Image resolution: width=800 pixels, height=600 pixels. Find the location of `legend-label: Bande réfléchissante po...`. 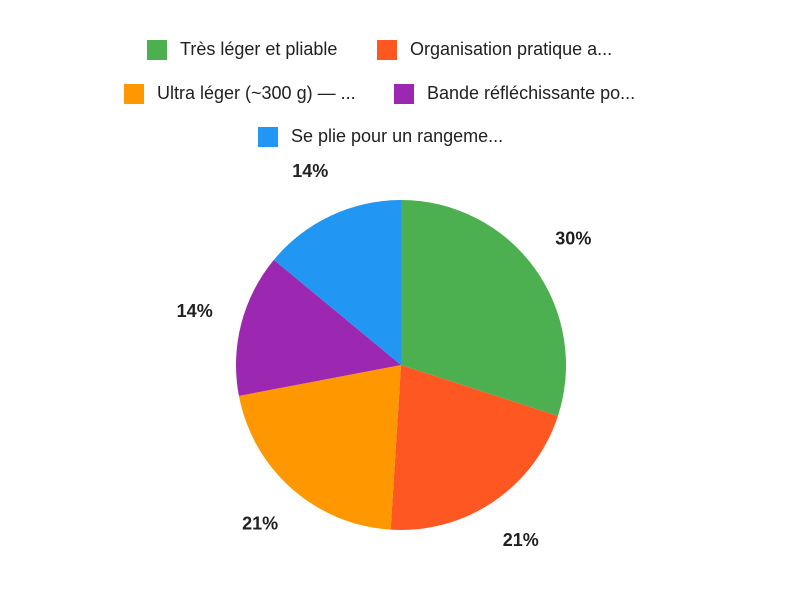

legend-label: Bande réfléchissante po... is located at coordinates (531, 93).